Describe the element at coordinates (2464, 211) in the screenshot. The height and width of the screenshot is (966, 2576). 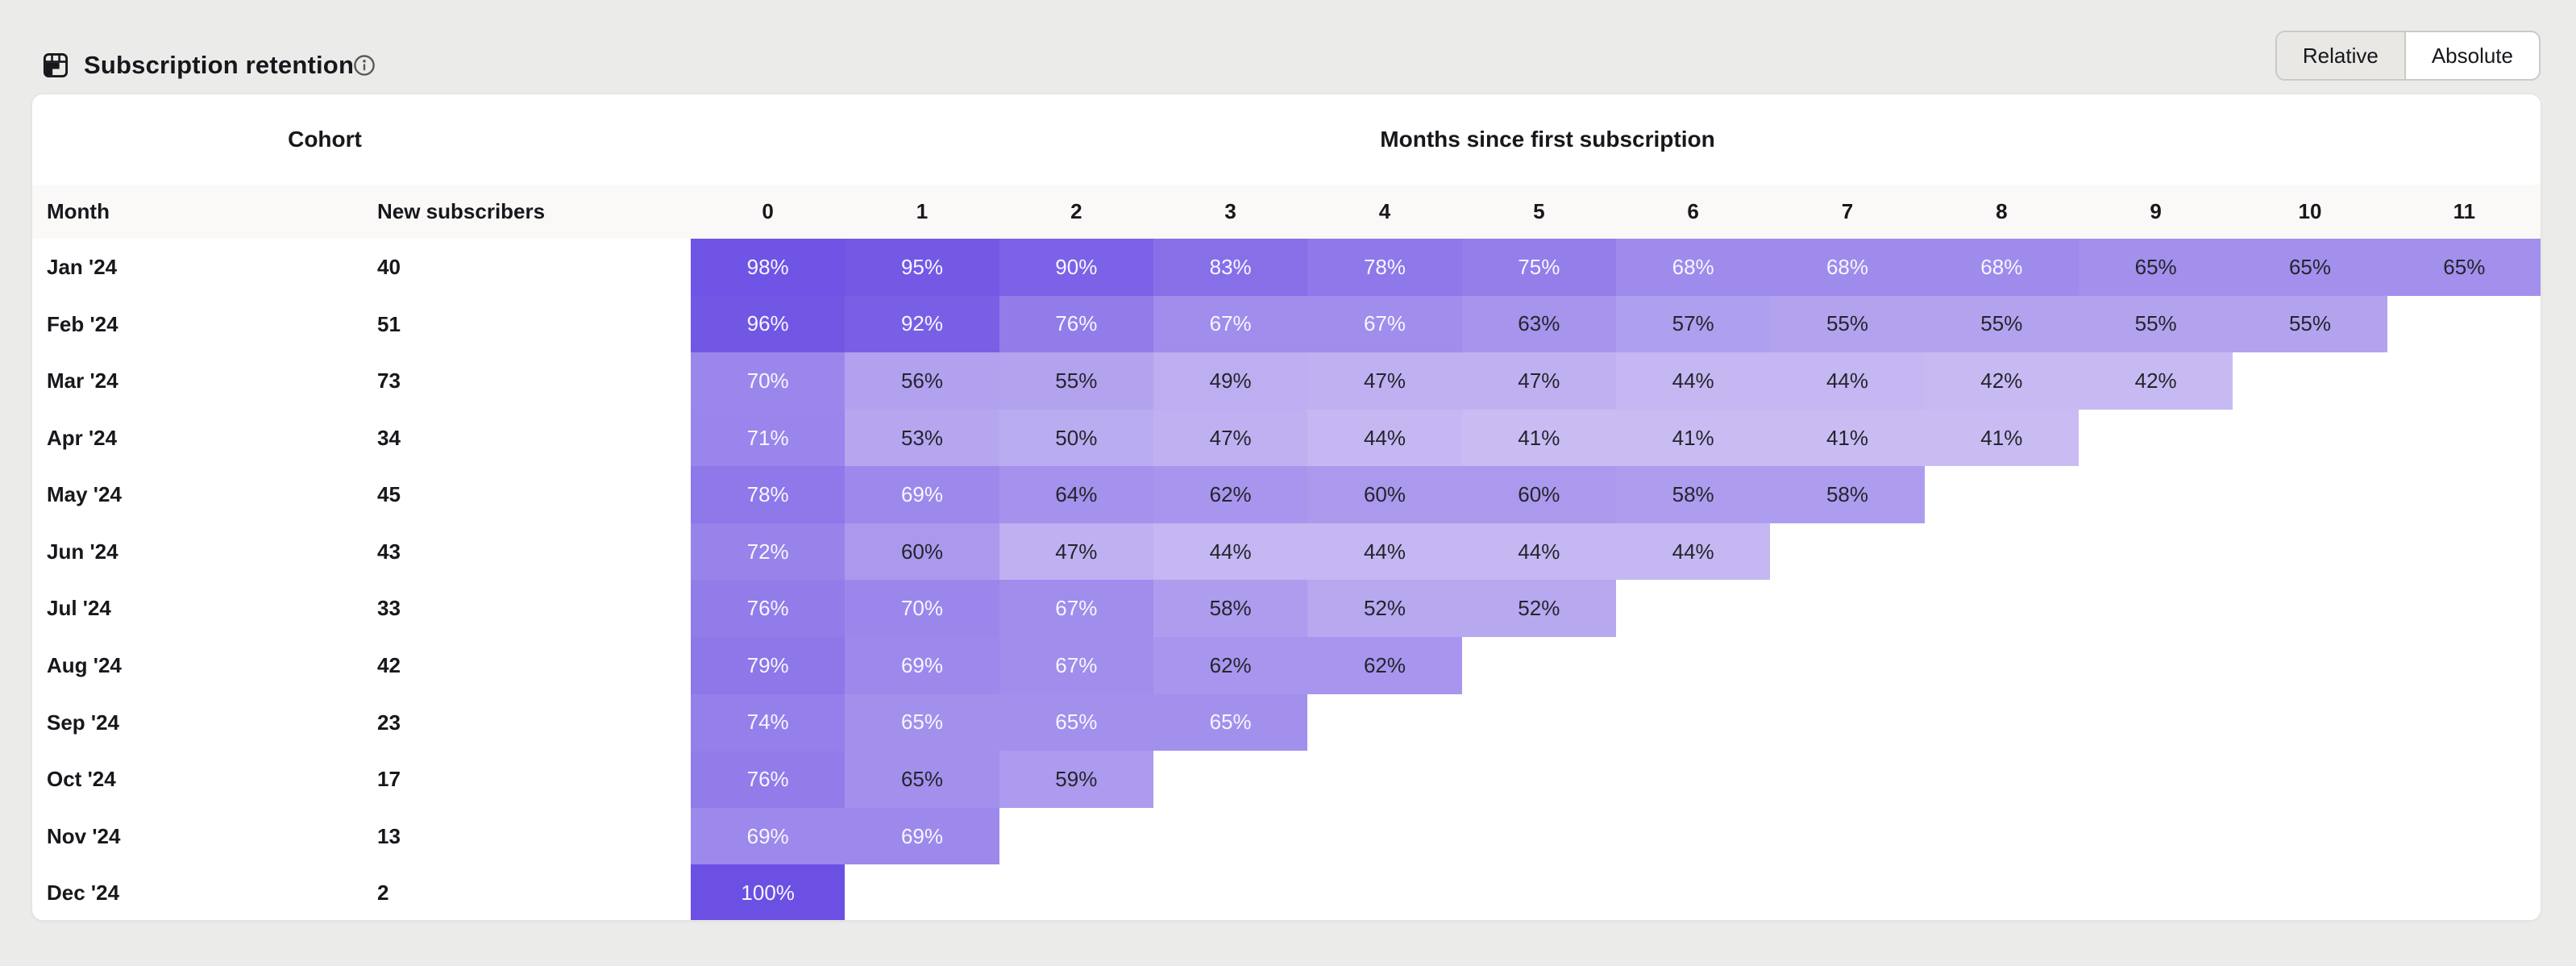
I see `month-number-header: 11` at that location.